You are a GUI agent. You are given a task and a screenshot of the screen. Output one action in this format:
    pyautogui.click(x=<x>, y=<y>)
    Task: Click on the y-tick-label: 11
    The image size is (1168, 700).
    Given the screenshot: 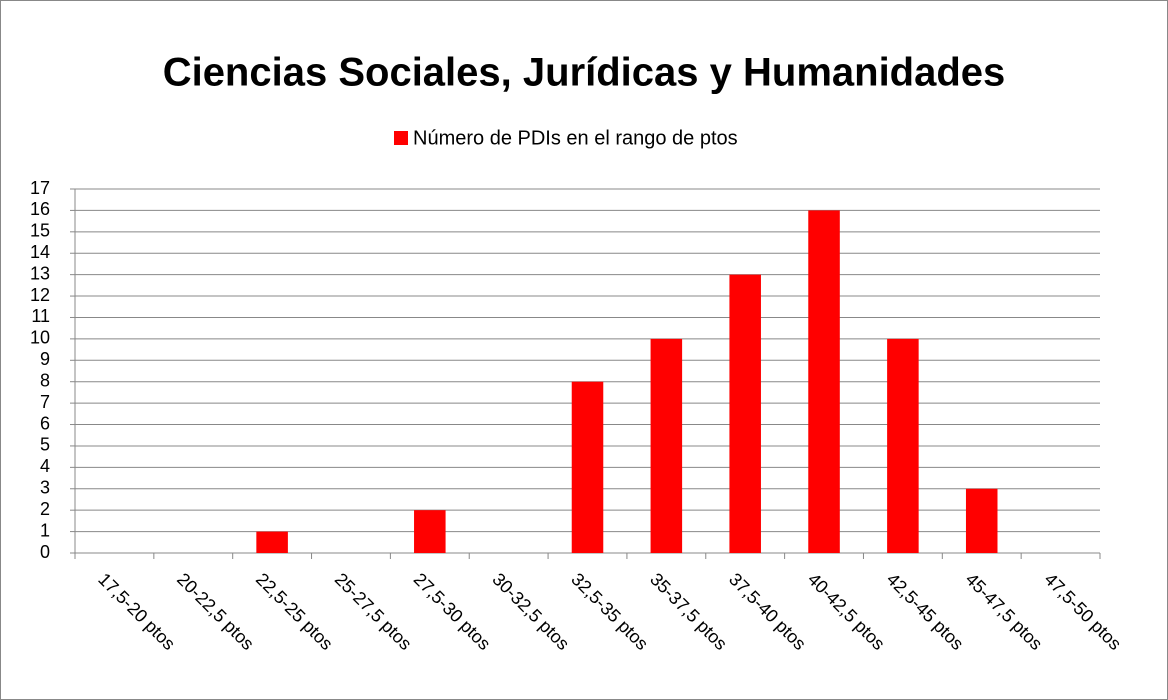 What is the action you would take?
    pyautogui.click(x=40, y=316)
    